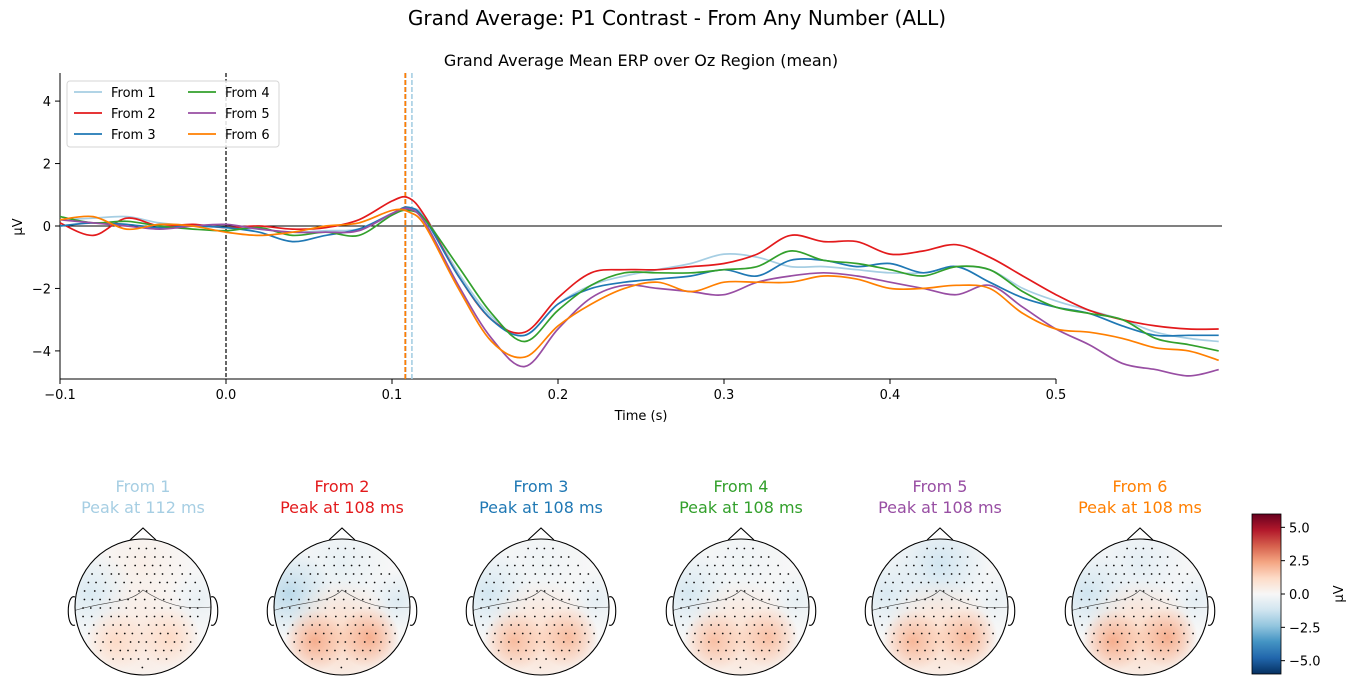 This screenshot has width=1354, height=688. I want to click on colorbar-tick-label: −5.0, so click(1305, 662).